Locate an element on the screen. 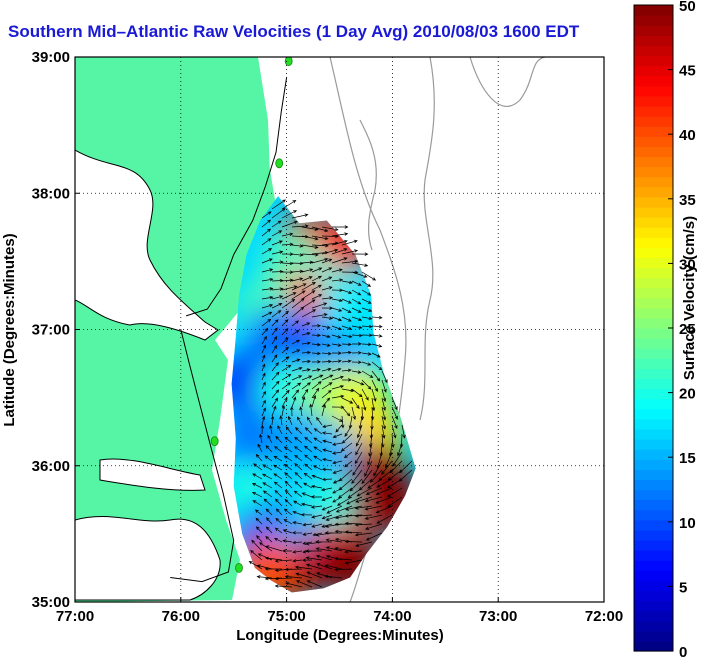 This screenshot has width=724, height=659. delmarva-coastline is located at coordinates (236, 197).